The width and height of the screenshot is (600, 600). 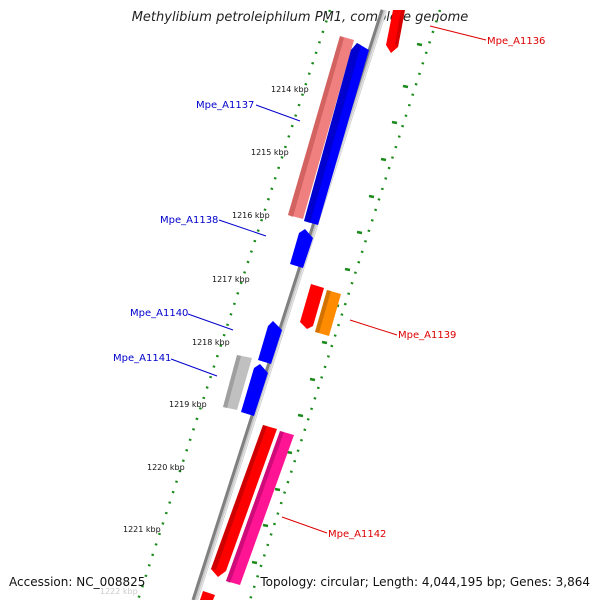 I want to click on label-mpe-a1139: Mpe_A1139, so click(x=427, y=335).